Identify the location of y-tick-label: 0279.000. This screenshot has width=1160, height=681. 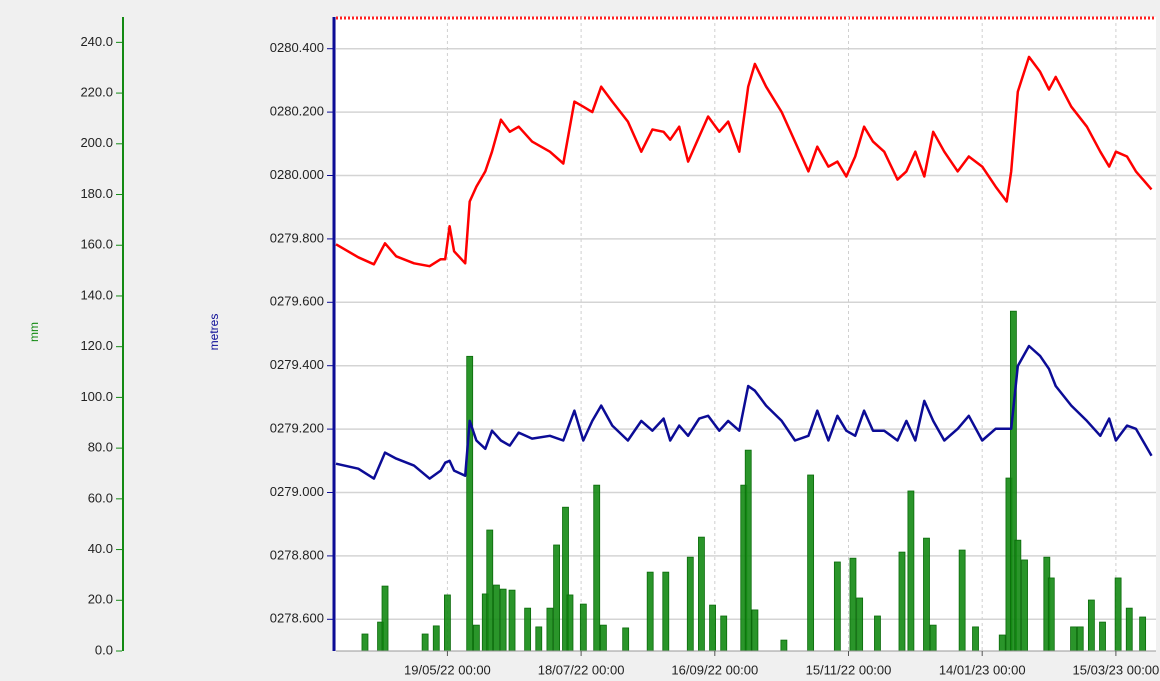
(297, 491).